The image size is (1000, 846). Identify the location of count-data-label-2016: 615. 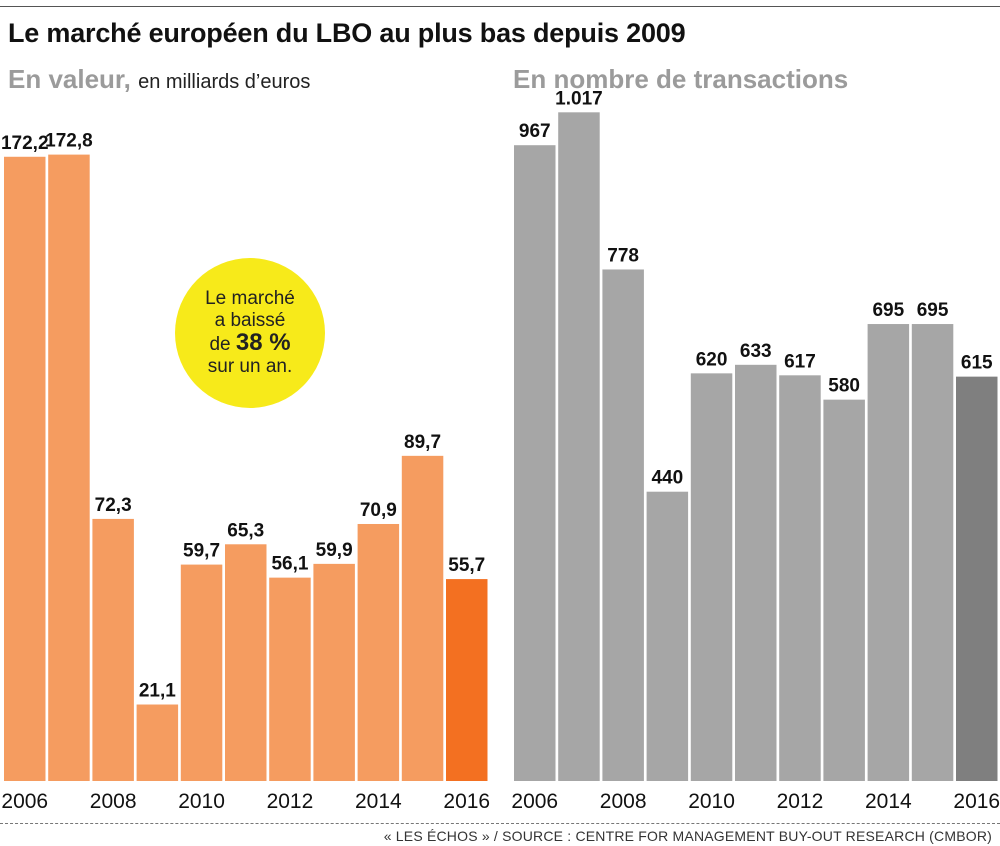
(977, 363).